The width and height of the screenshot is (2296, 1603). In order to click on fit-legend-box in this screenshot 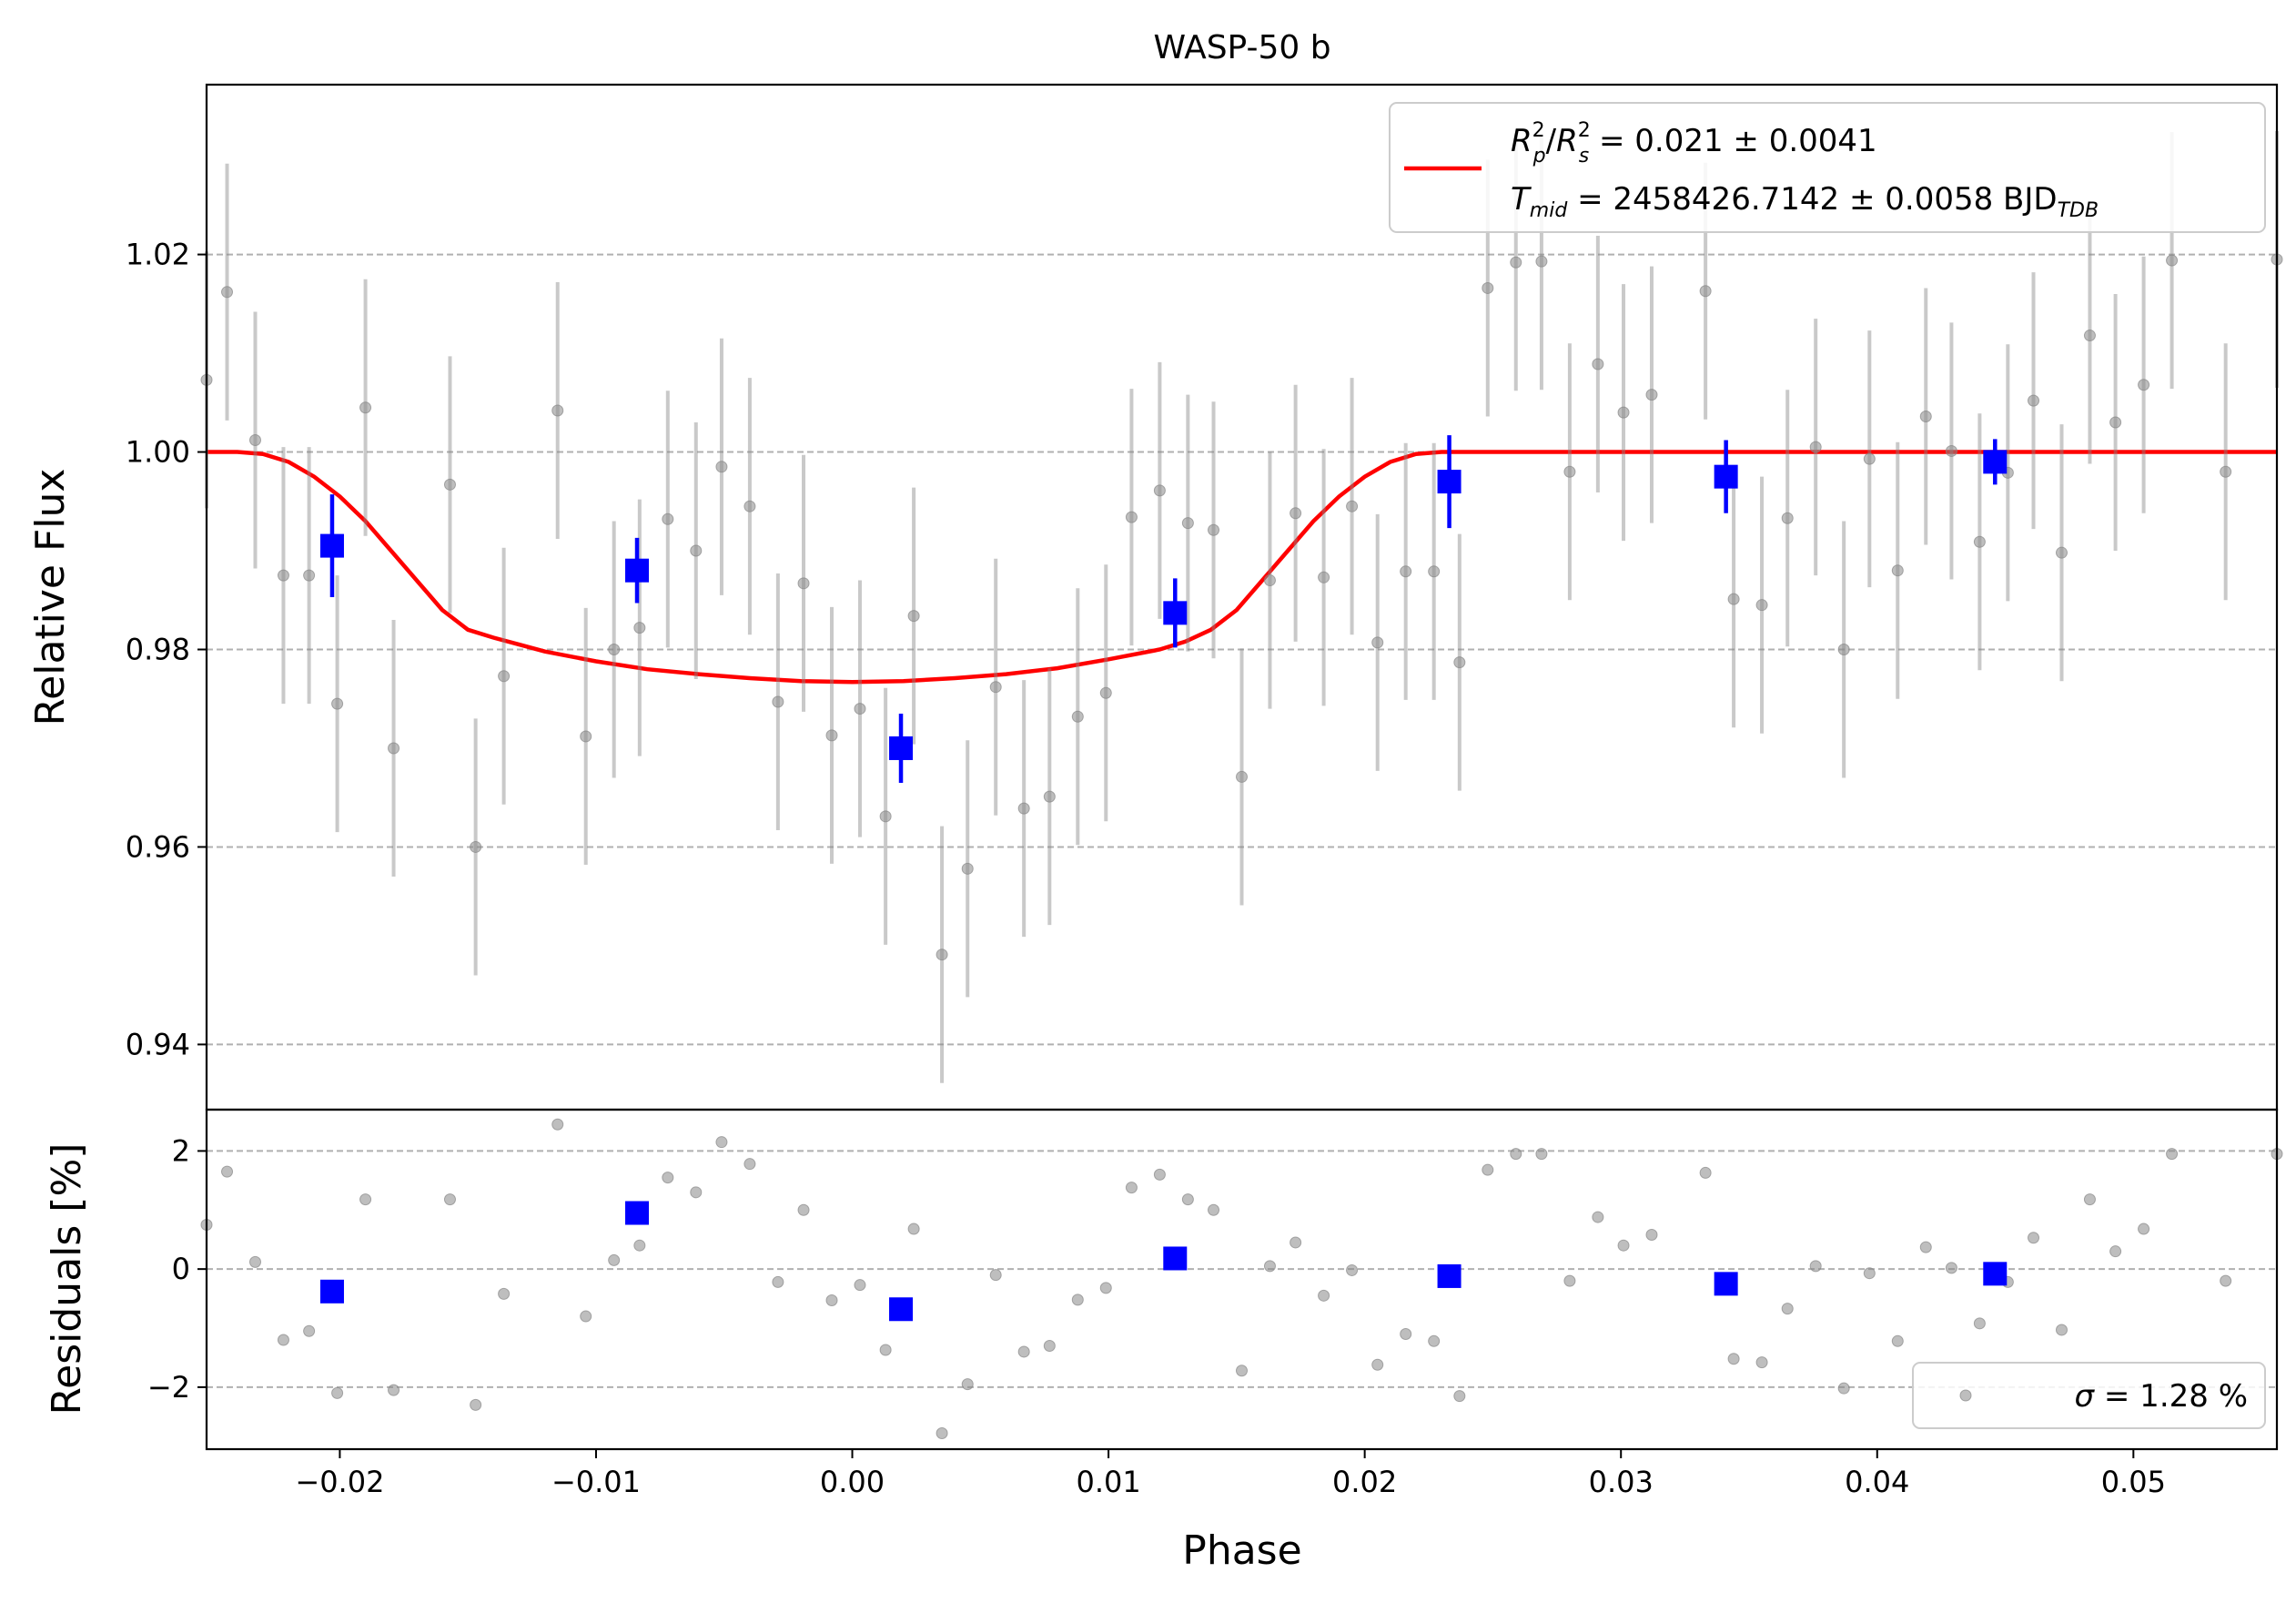, I will do `click(1828, 167)`.